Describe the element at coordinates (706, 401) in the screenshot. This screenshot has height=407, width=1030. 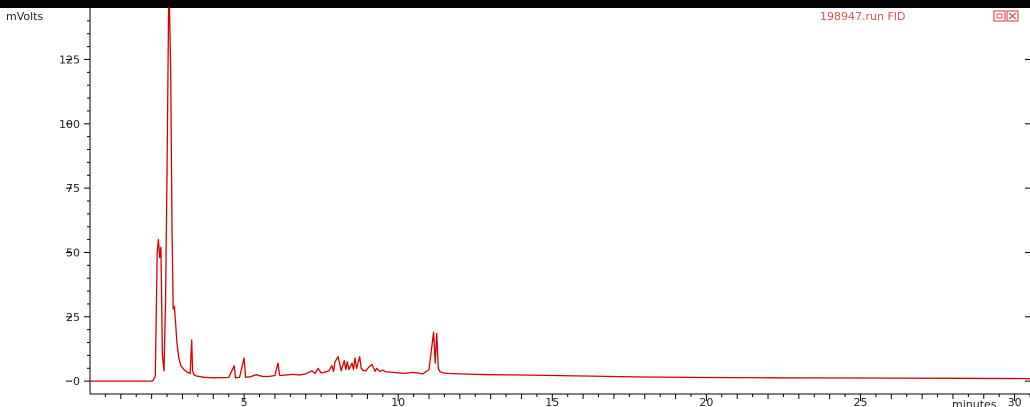
I see `x-tick-label: 20` at that location.